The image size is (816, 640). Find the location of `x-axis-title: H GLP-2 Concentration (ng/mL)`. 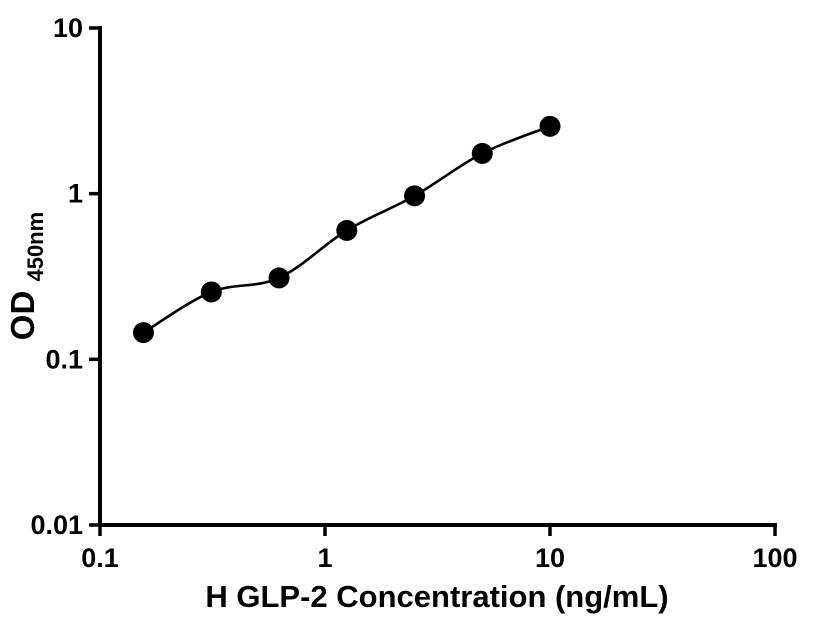

x-axis-title: H GLP-2 Concentration (ng/mL) is located at coordinates (436, 596).